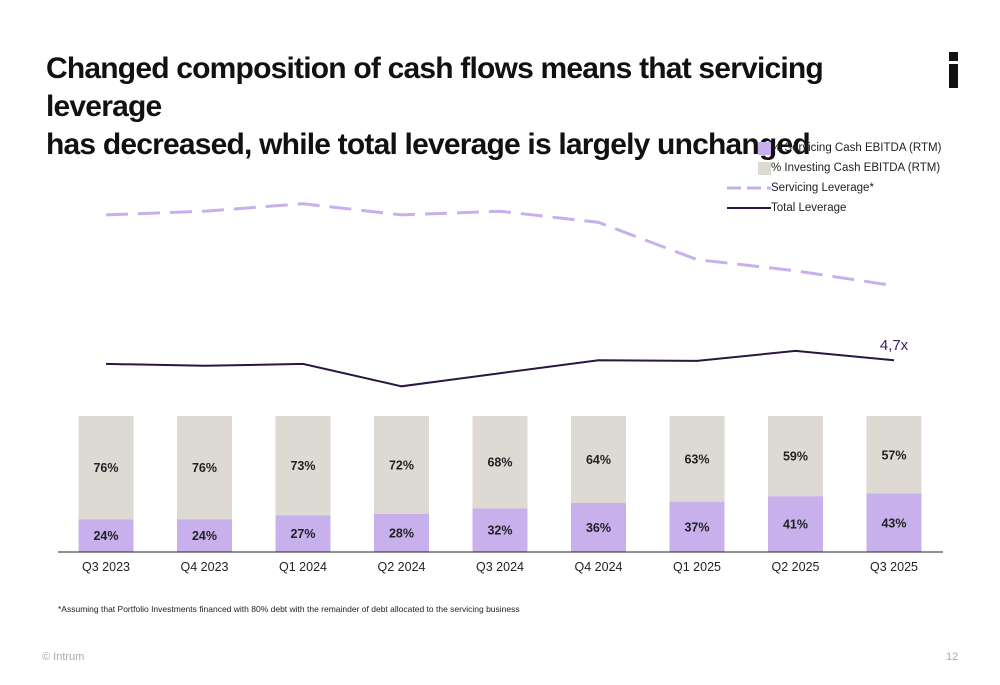  I want to click on legend-item-servicing-leverage: Servicing Leverage*, so click(834, 188).